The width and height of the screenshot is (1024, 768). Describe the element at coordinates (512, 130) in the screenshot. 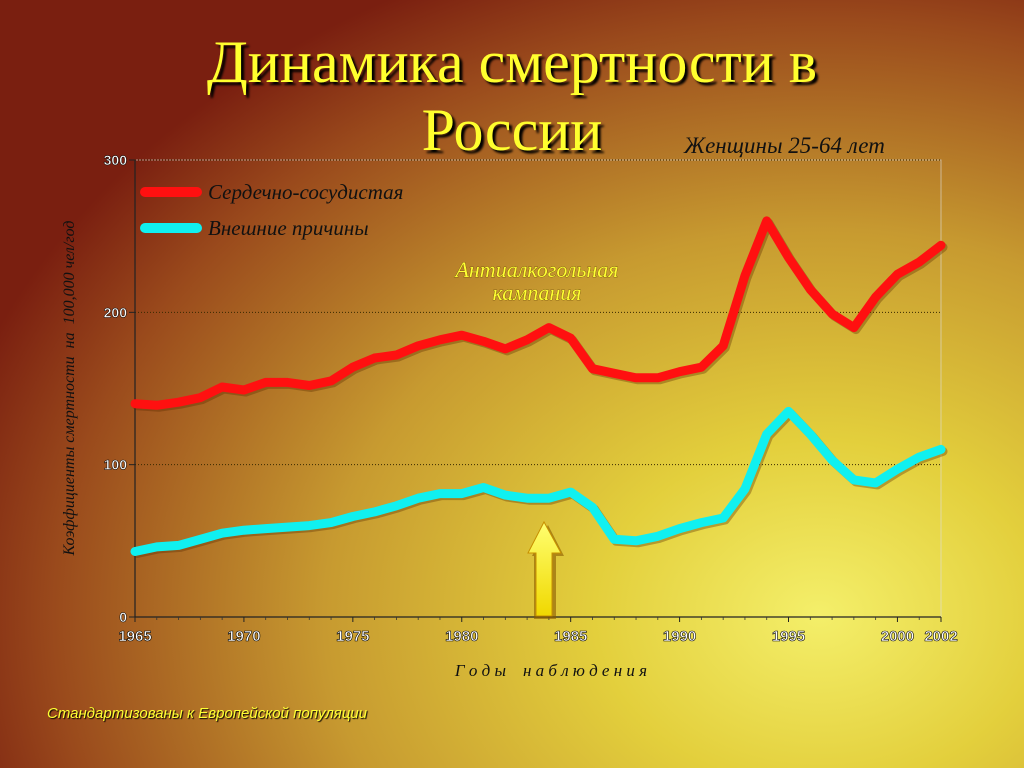

I see `title-line-2: России` at that location.